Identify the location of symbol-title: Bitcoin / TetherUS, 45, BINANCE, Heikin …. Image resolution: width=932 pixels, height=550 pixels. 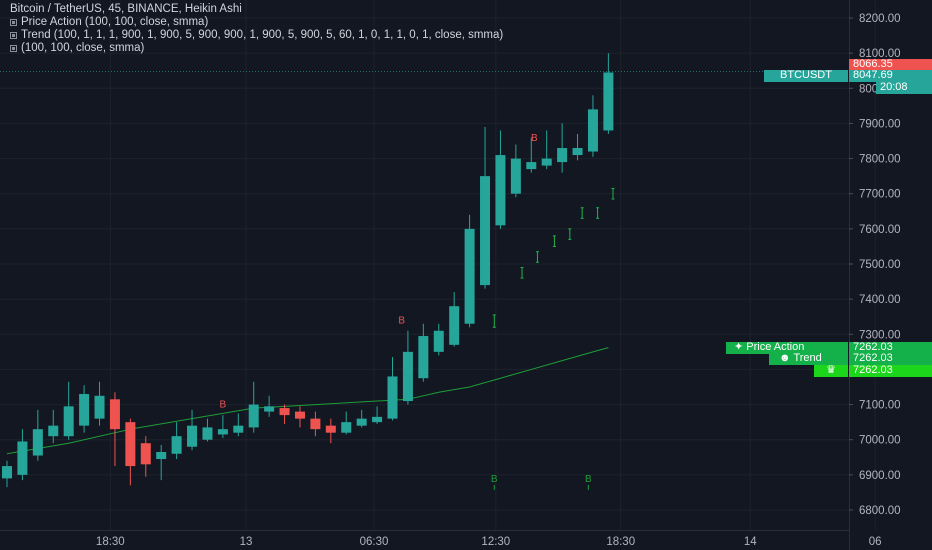
(126, 9).